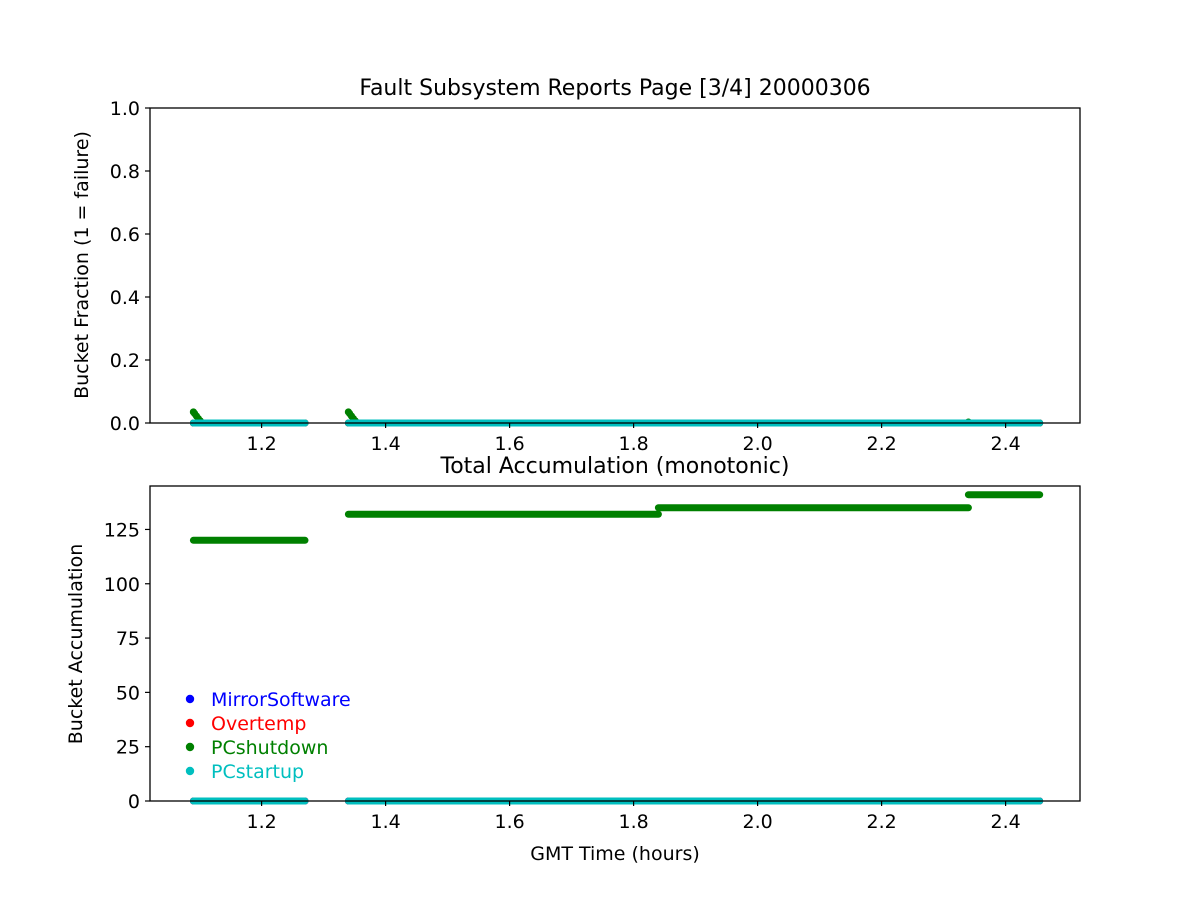 This screenshot has height=900, width=1200. What do you see at coordinates (125, 235) in the screenshot?
I see `y-tick-label: 0.6` at bounding box center [125, 235].